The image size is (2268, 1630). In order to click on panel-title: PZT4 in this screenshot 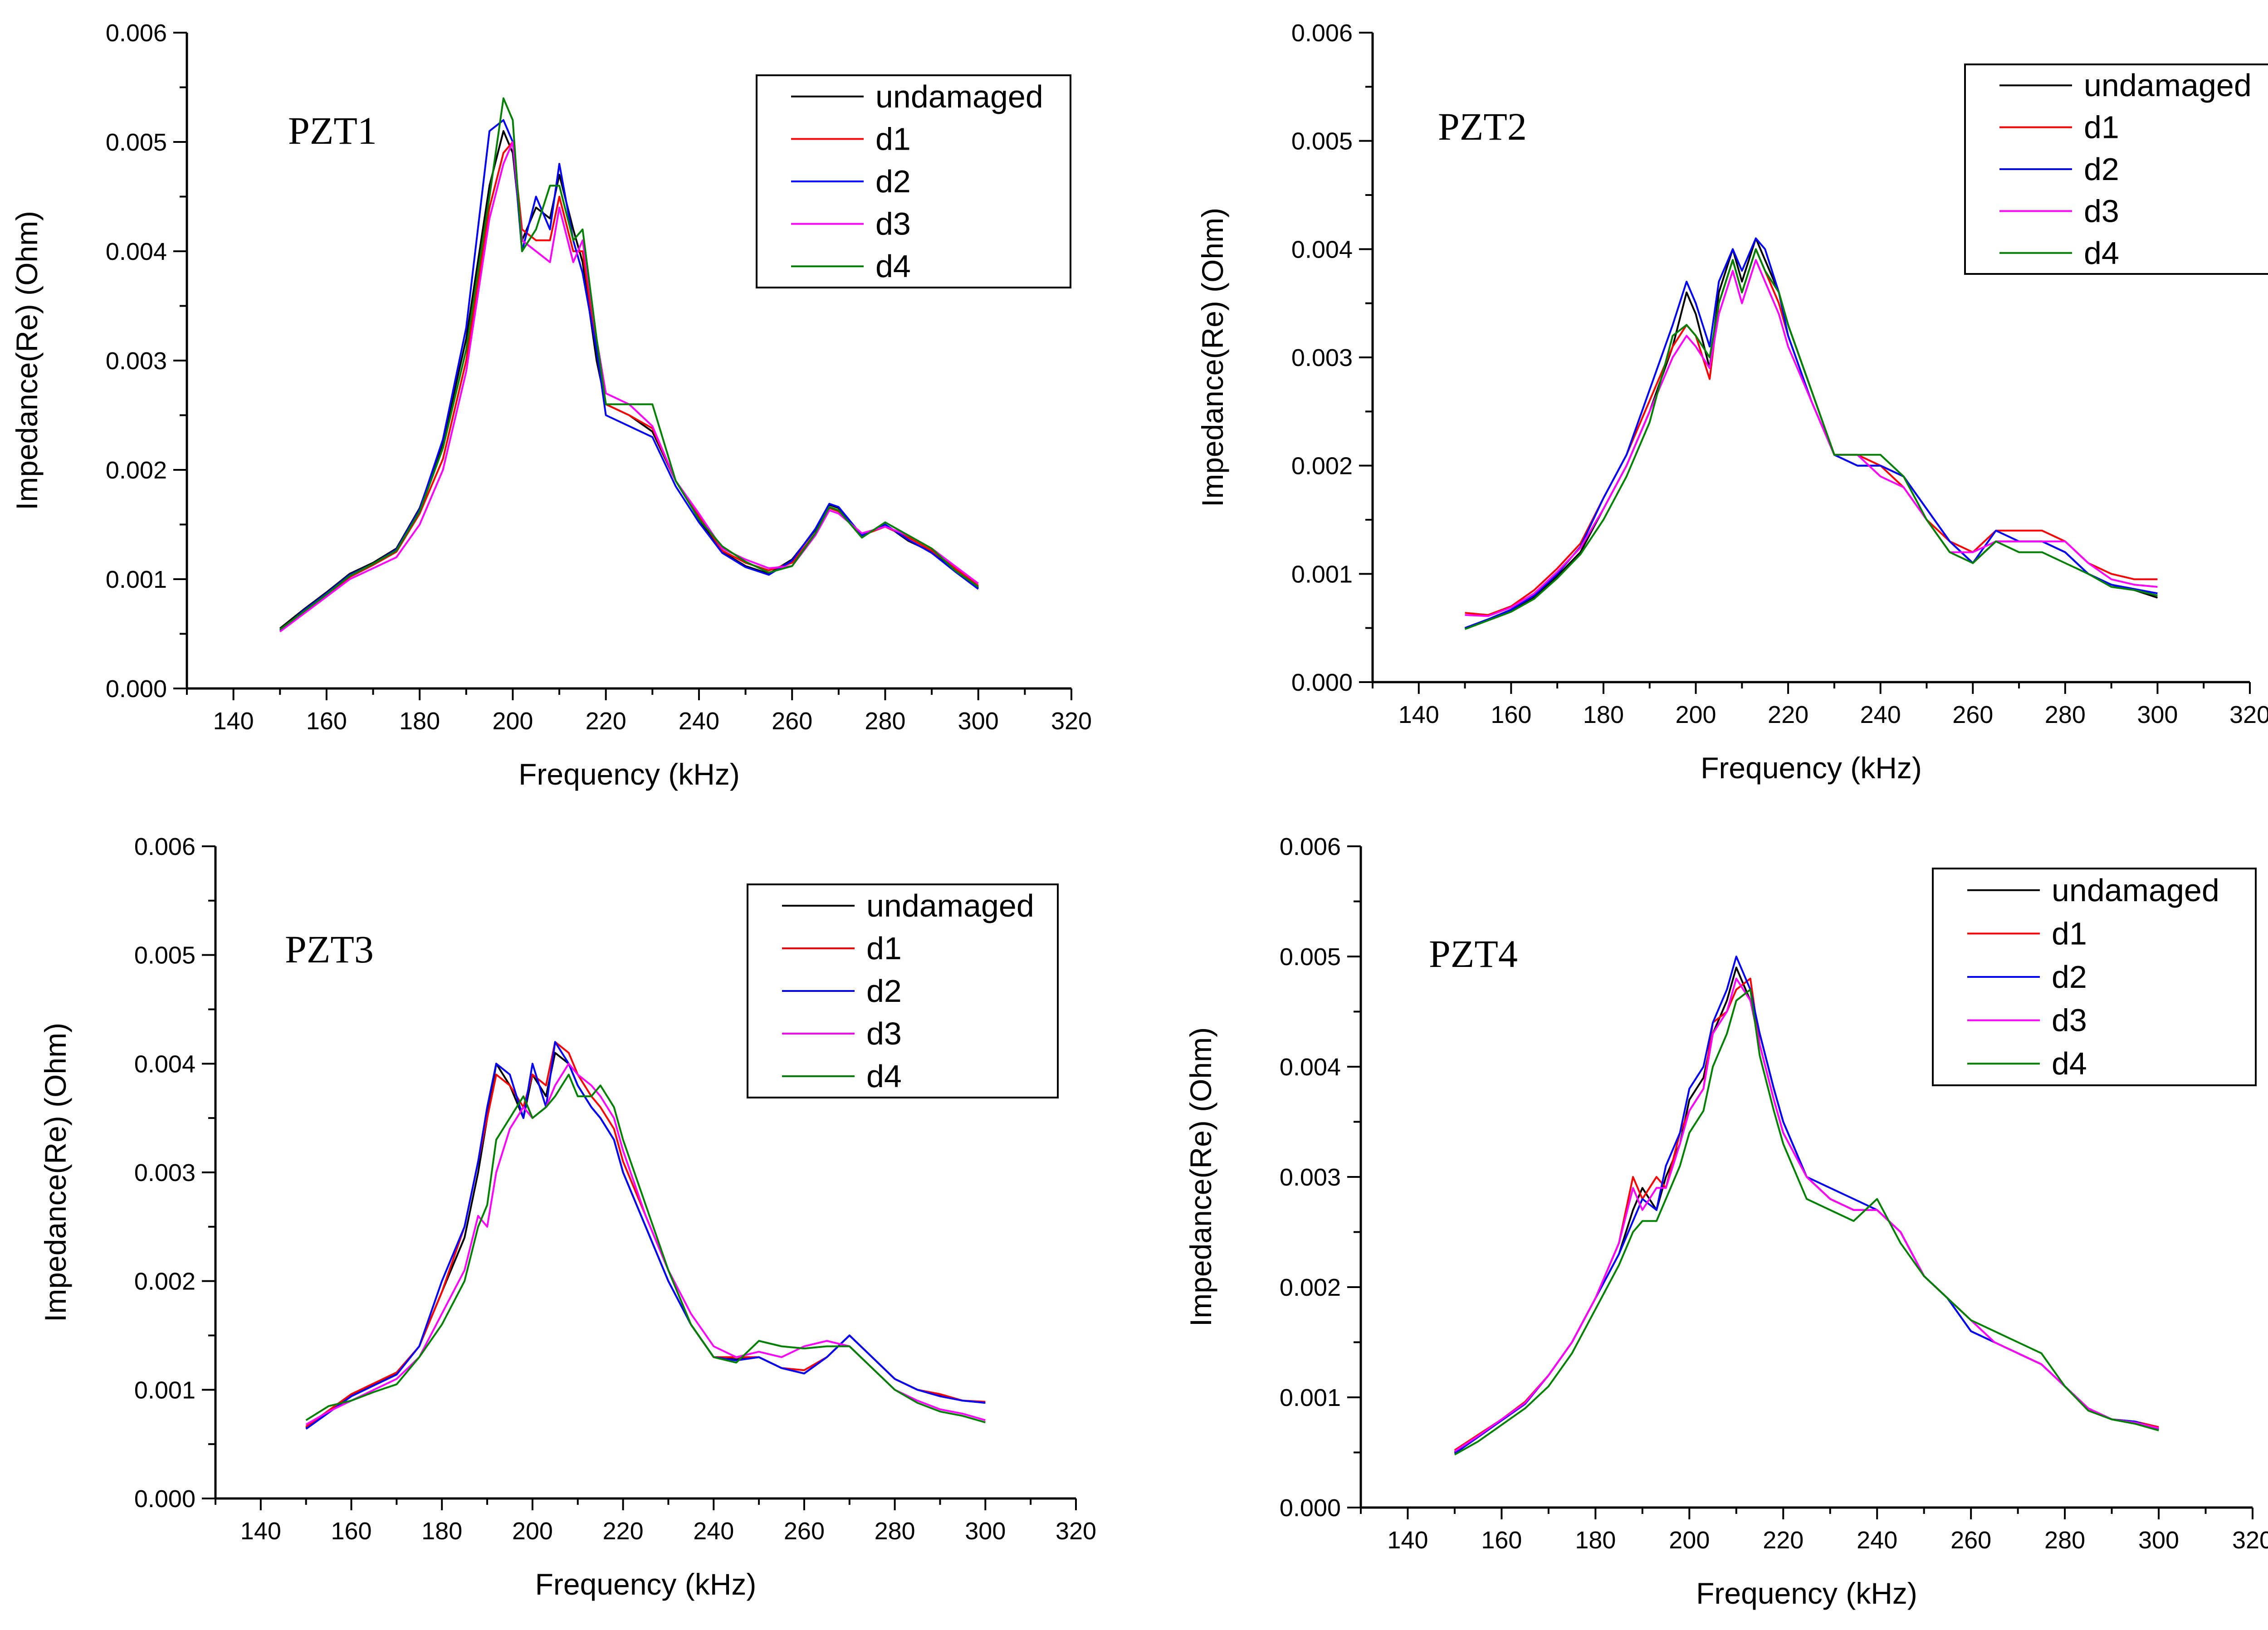, I will do `click(1474, 954)`.